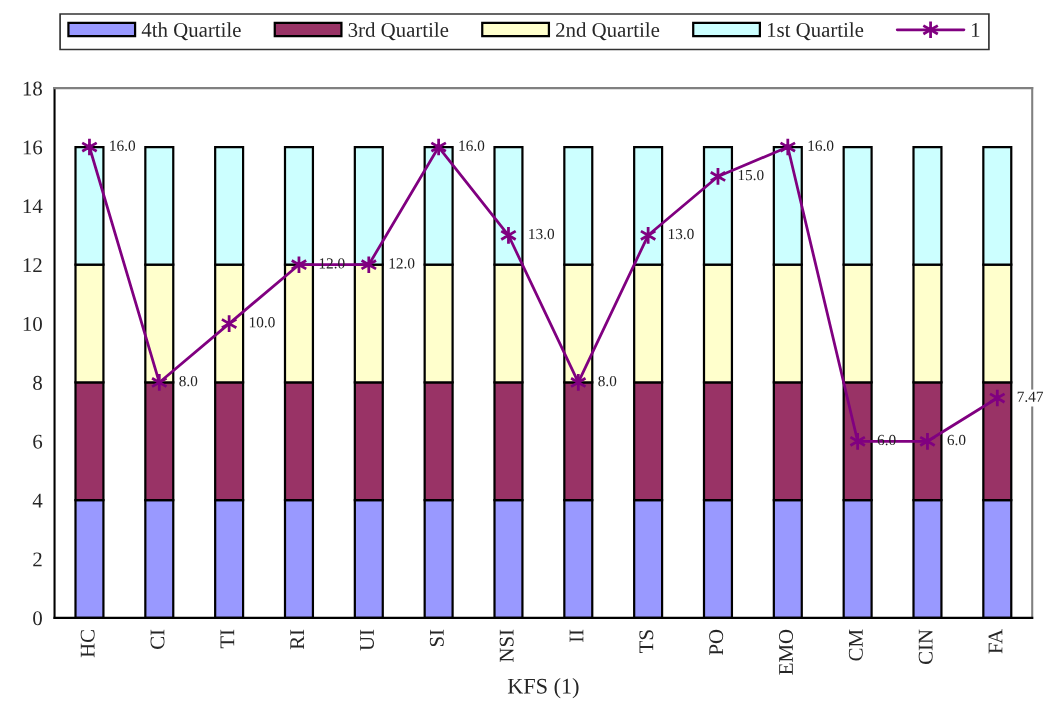 The image size is (1049, 711). What do you see at coordinates (716, 642) in the screenshot?
I see `x-tick-label: PO` at bounding box center [716, 642].